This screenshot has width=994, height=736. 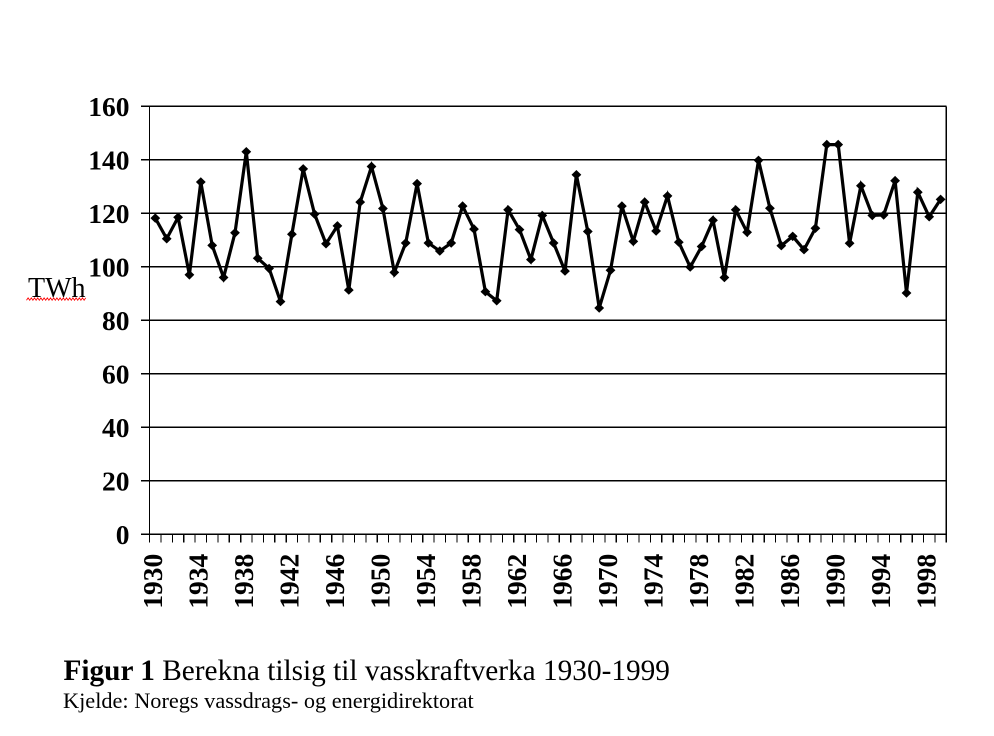 What do you see at coordinates (116, 320) in the screenshot?
I see `svg-text: 80` at bounding box center [116, 320].